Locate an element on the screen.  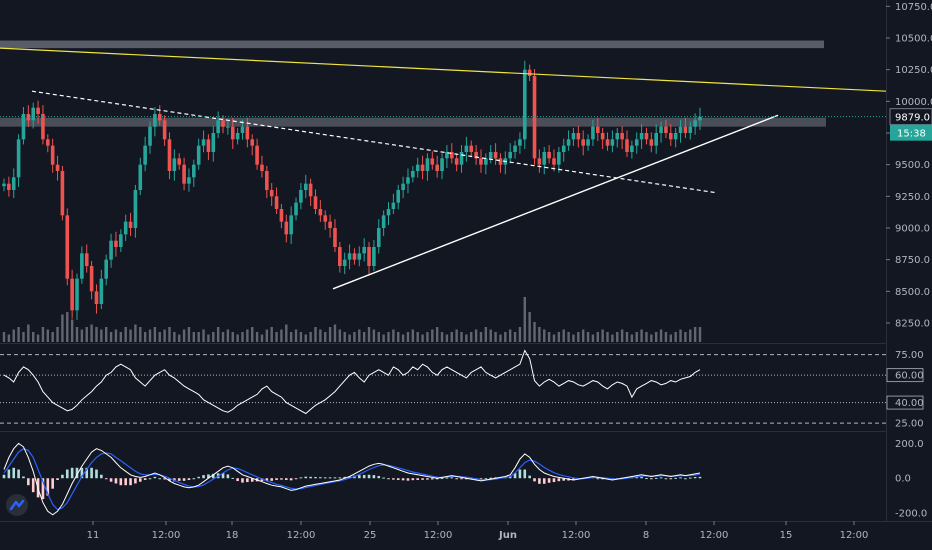
macd-panel is located at coordinates (352, 479).